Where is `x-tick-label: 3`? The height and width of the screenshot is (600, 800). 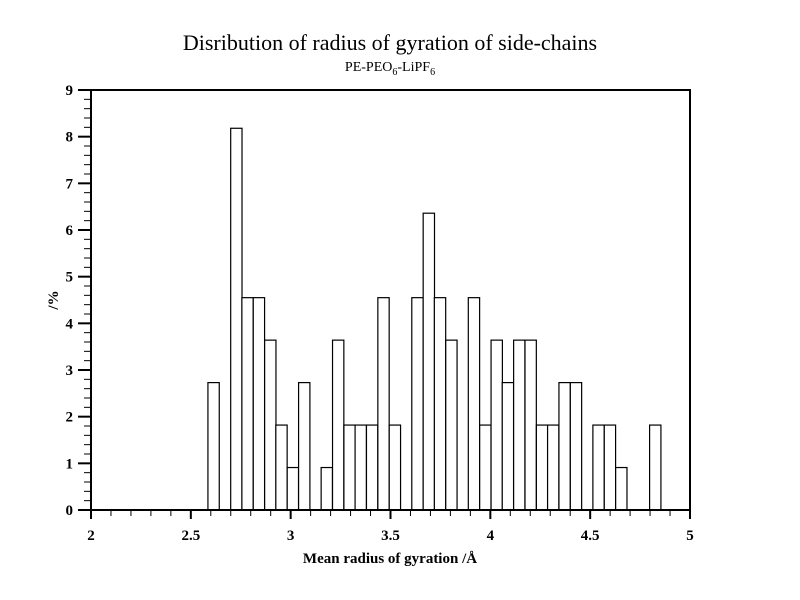
x-tick-label: 3 is located at coordinates (291, 536).